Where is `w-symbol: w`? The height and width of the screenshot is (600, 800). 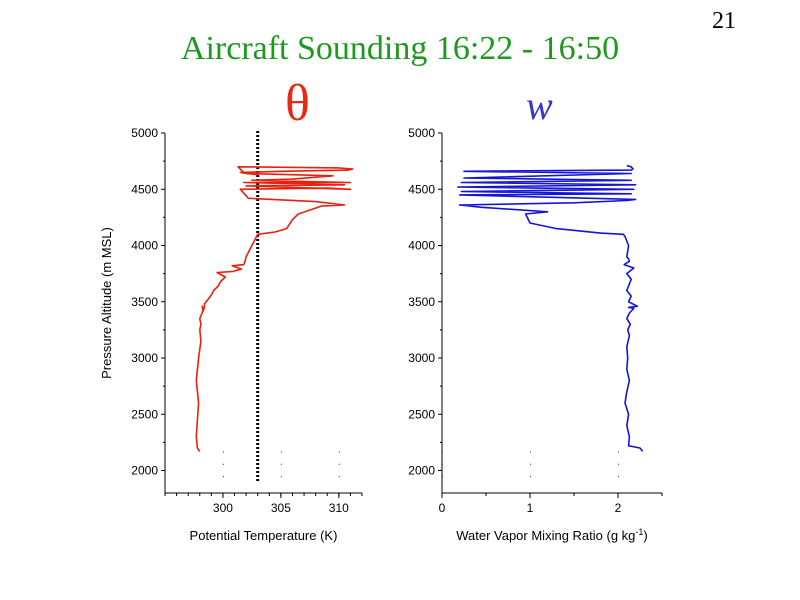
w-symbol: w is located at coordinates (539, 105).